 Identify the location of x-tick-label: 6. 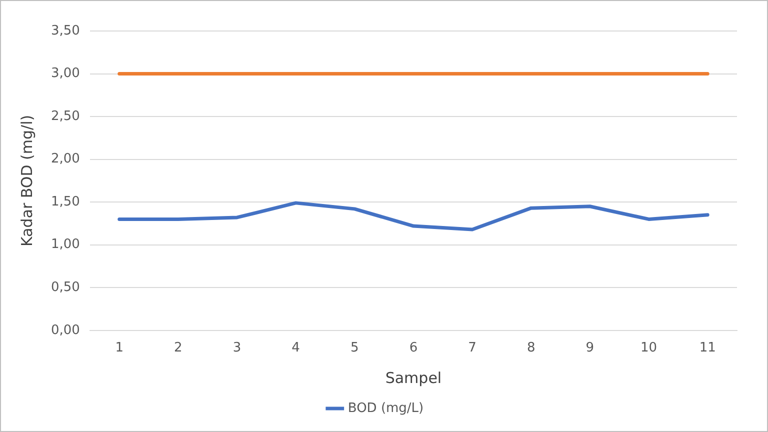
(413, 348).